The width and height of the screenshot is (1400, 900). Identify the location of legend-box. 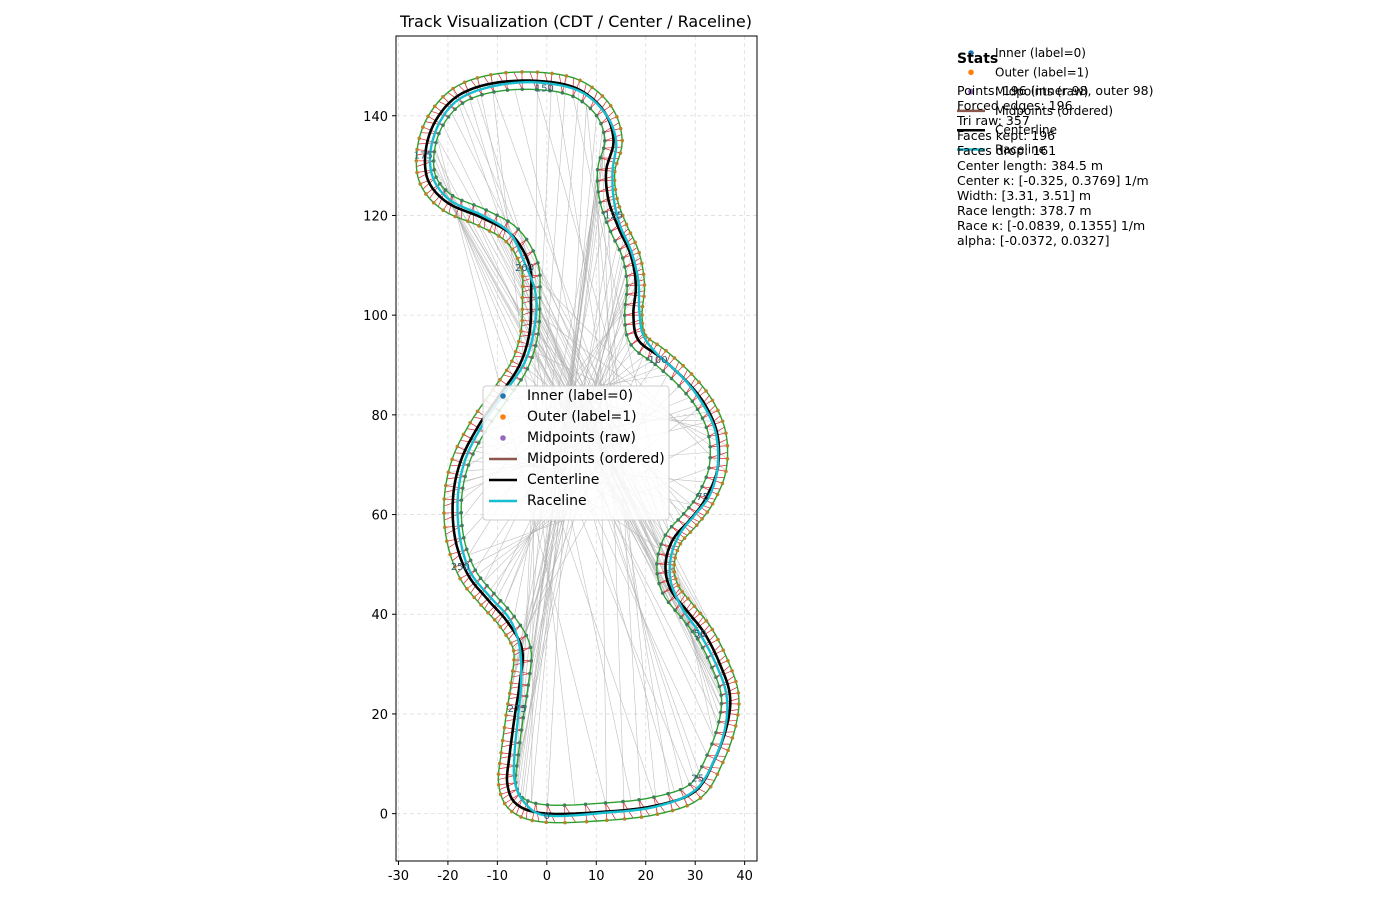
(576, 453).